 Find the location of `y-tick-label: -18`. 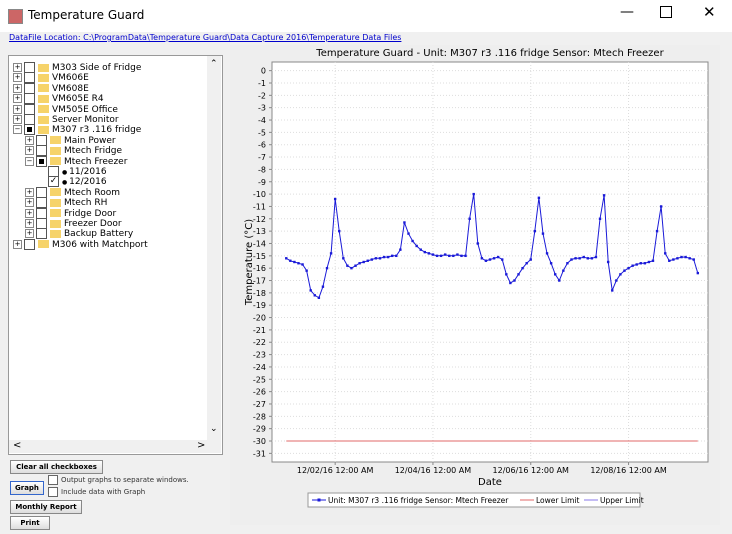

y-tick-label: -18 is located at coordinates (259, 293).